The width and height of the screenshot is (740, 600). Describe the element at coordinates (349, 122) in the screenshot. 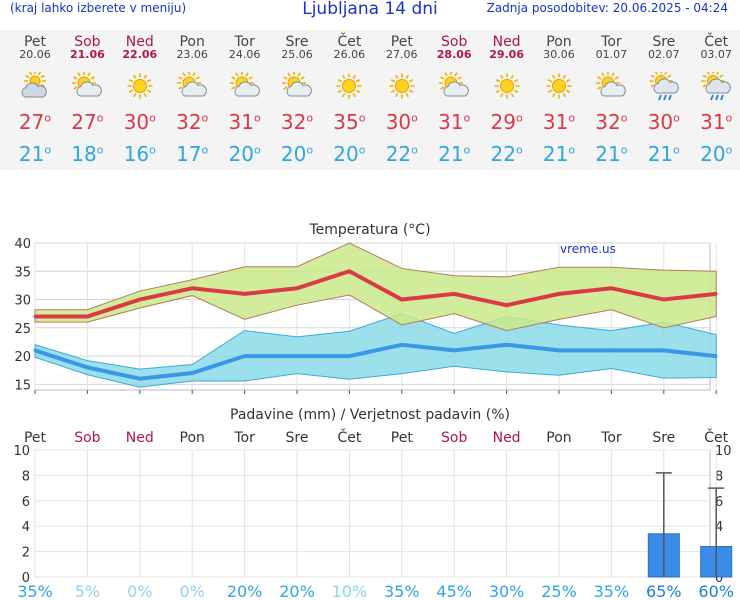

I see `max-temp: 35o` at that location.